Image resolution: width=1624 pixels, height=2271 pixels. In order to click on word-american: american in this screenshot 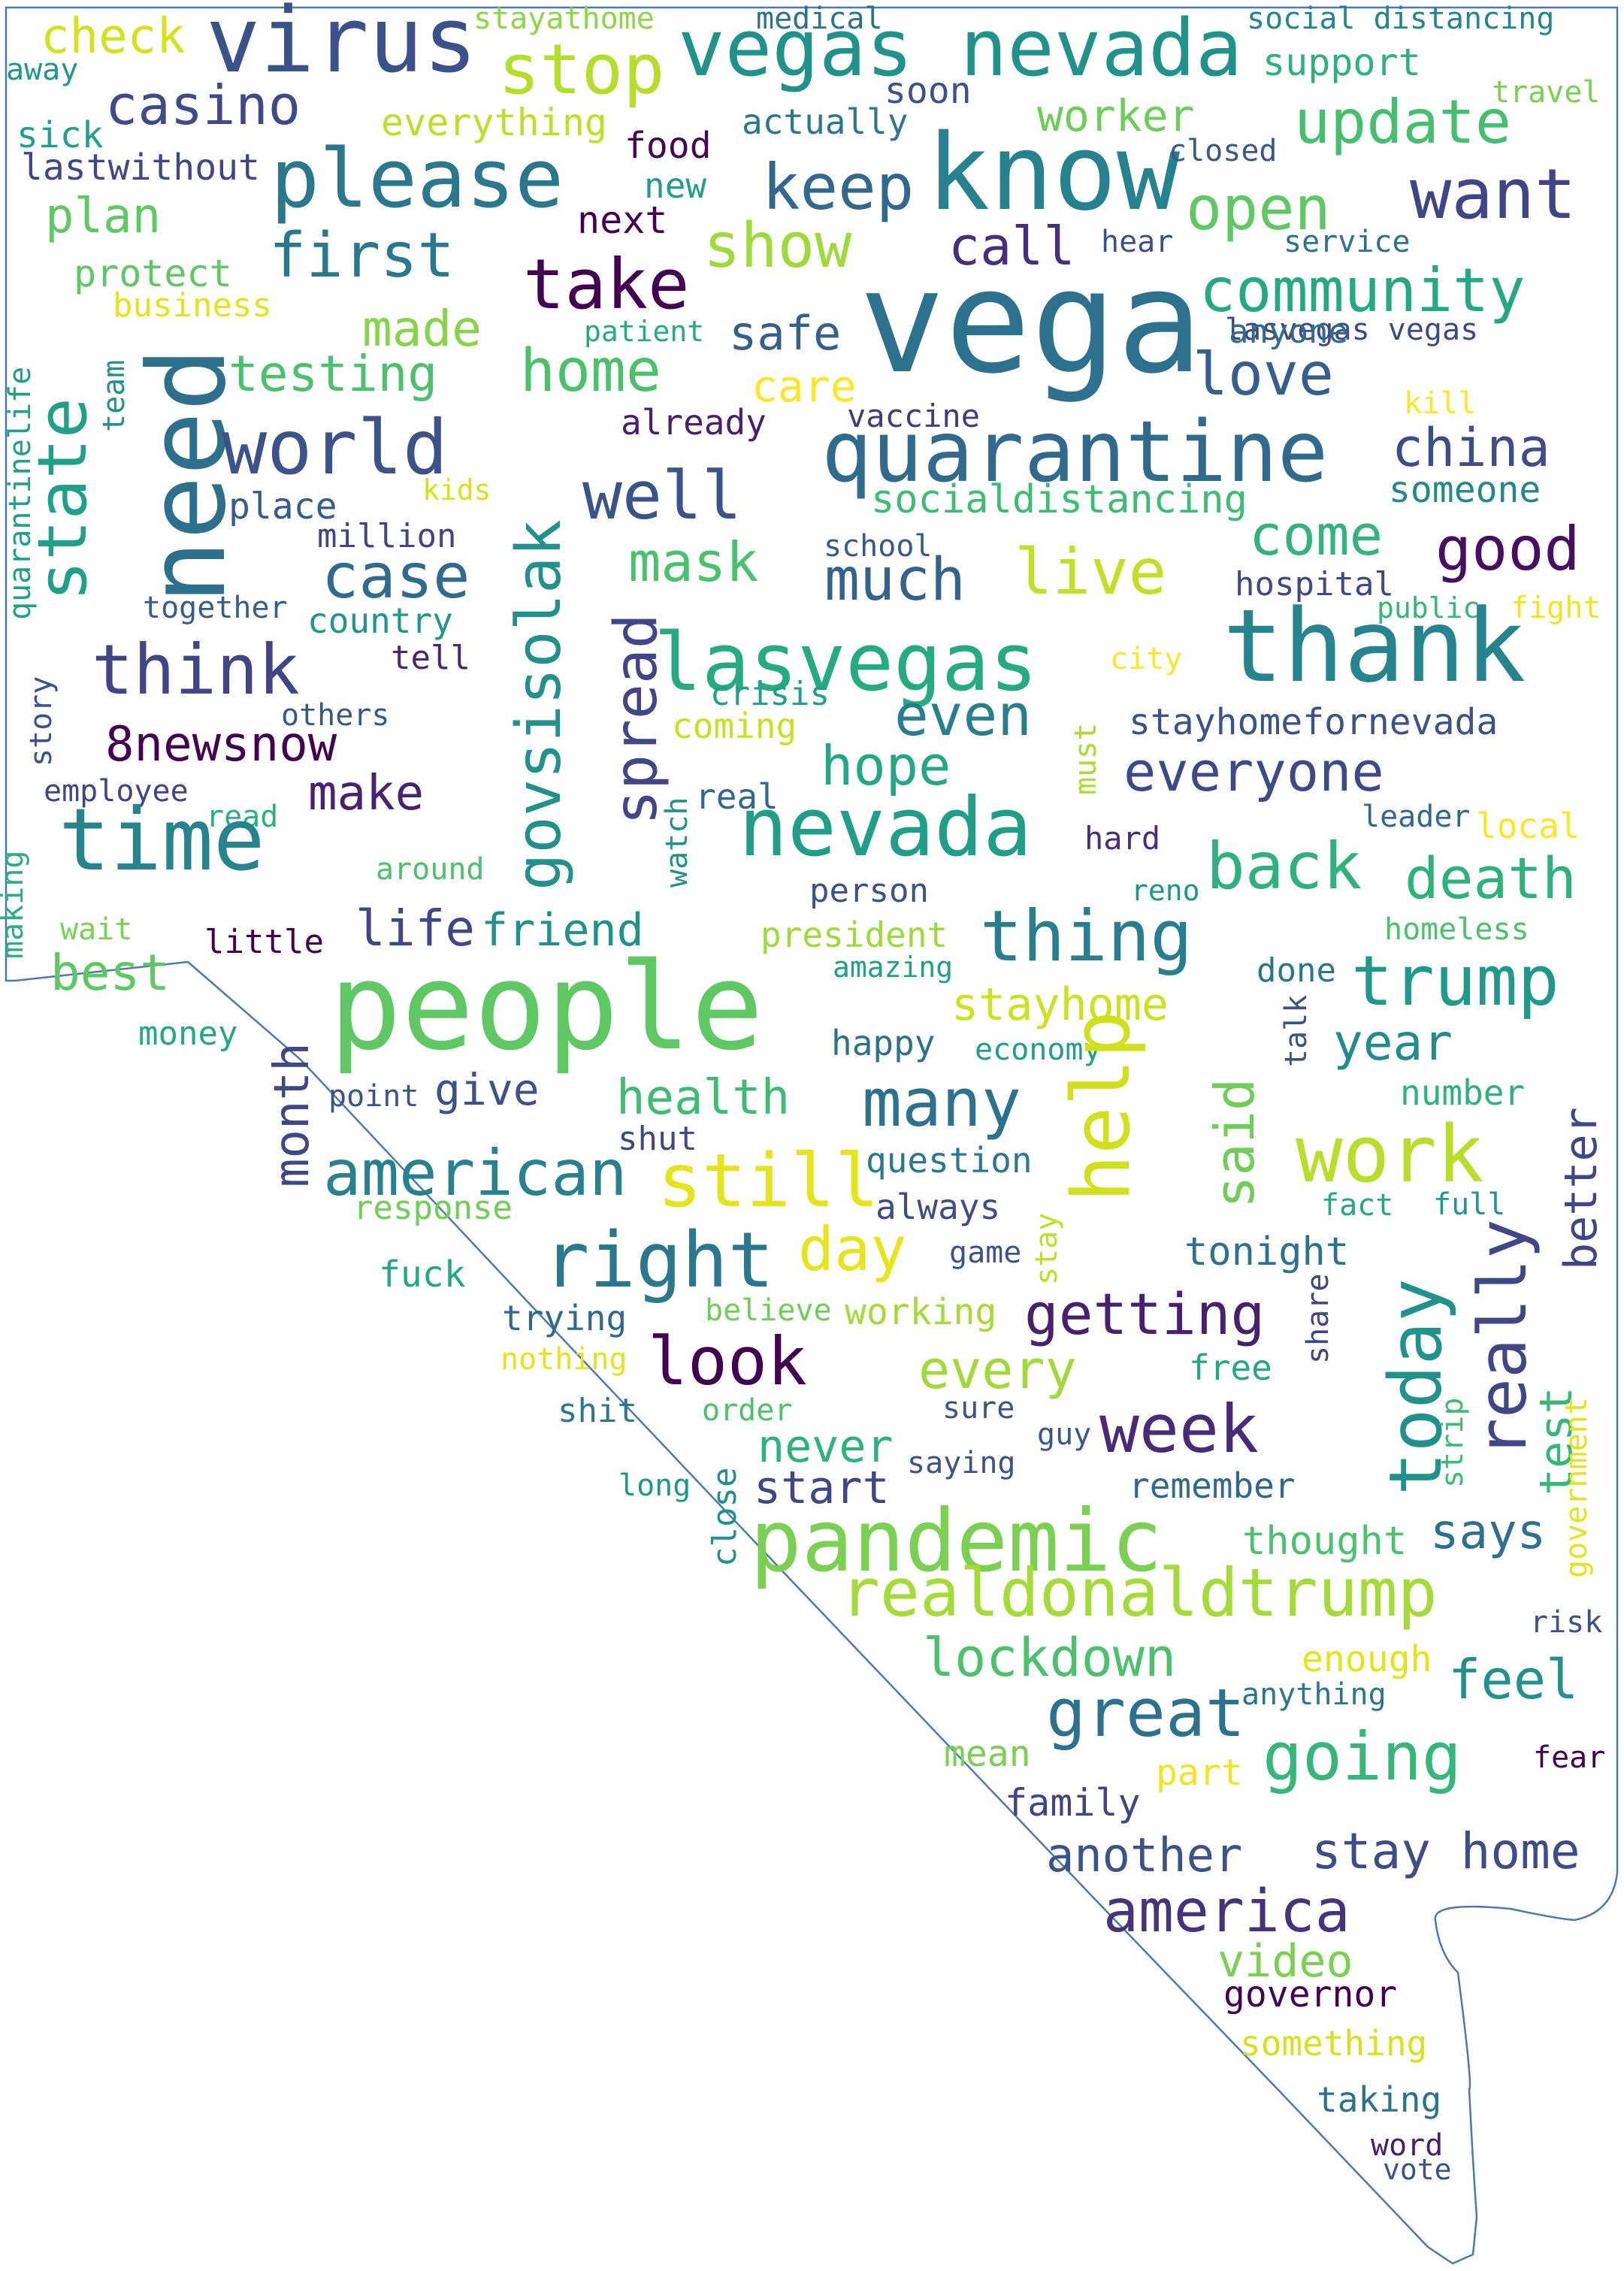, I will do `click(475, 1173)`.